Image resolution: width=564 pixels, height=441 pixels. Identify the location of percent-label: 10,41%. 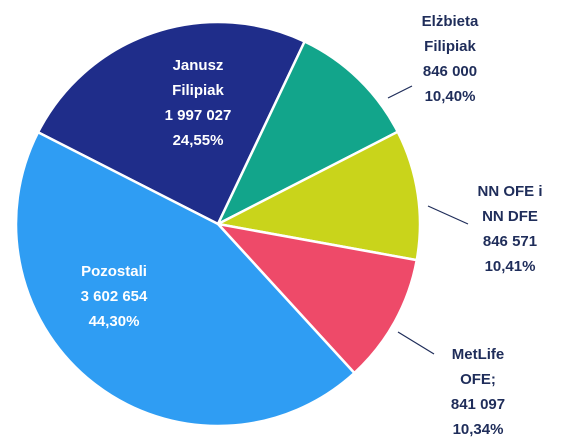
(510, 266).